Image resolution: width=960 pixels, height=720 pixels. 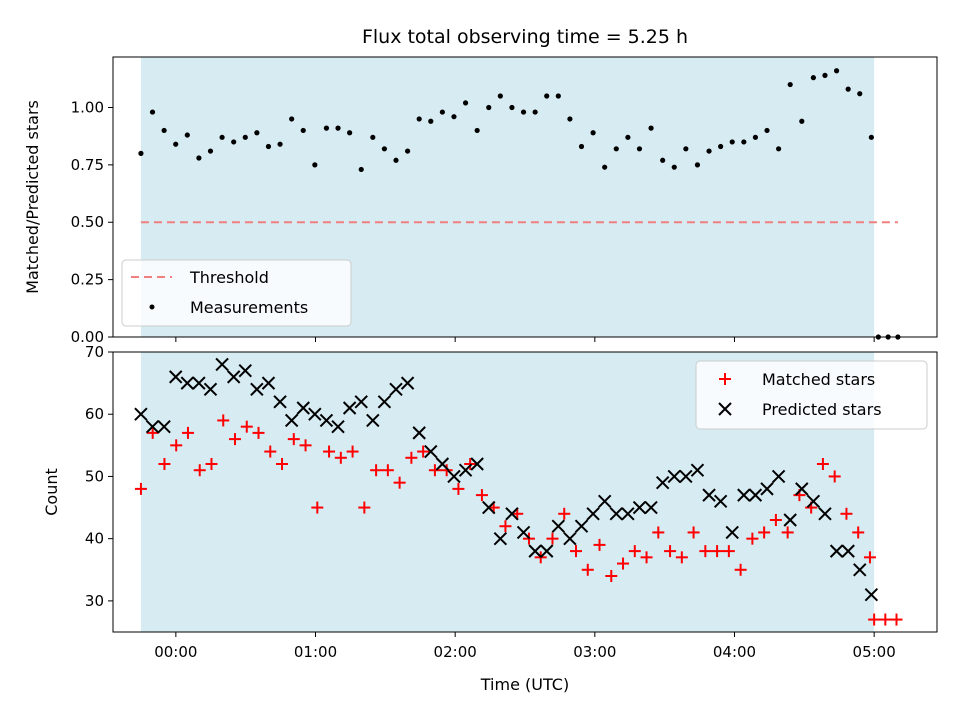 What do you see at coordinates (455, 652) in the screenshot?
I see `bottom-x-tick-label: 02:00` at bounding box center [455, 652].